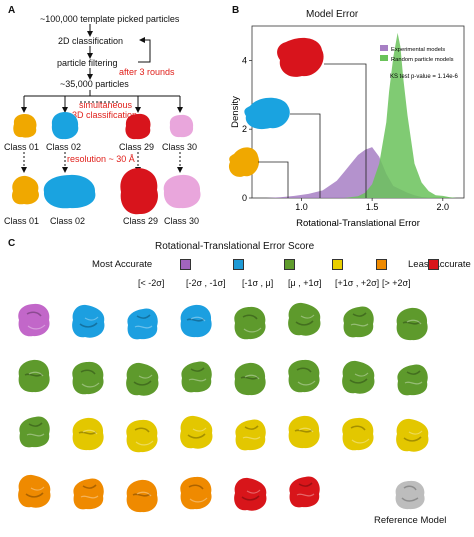  What do you see at coordinates (34, 491) in the screenshot?
I see `model-map-r4-c1` at bounding box center [34, 491].